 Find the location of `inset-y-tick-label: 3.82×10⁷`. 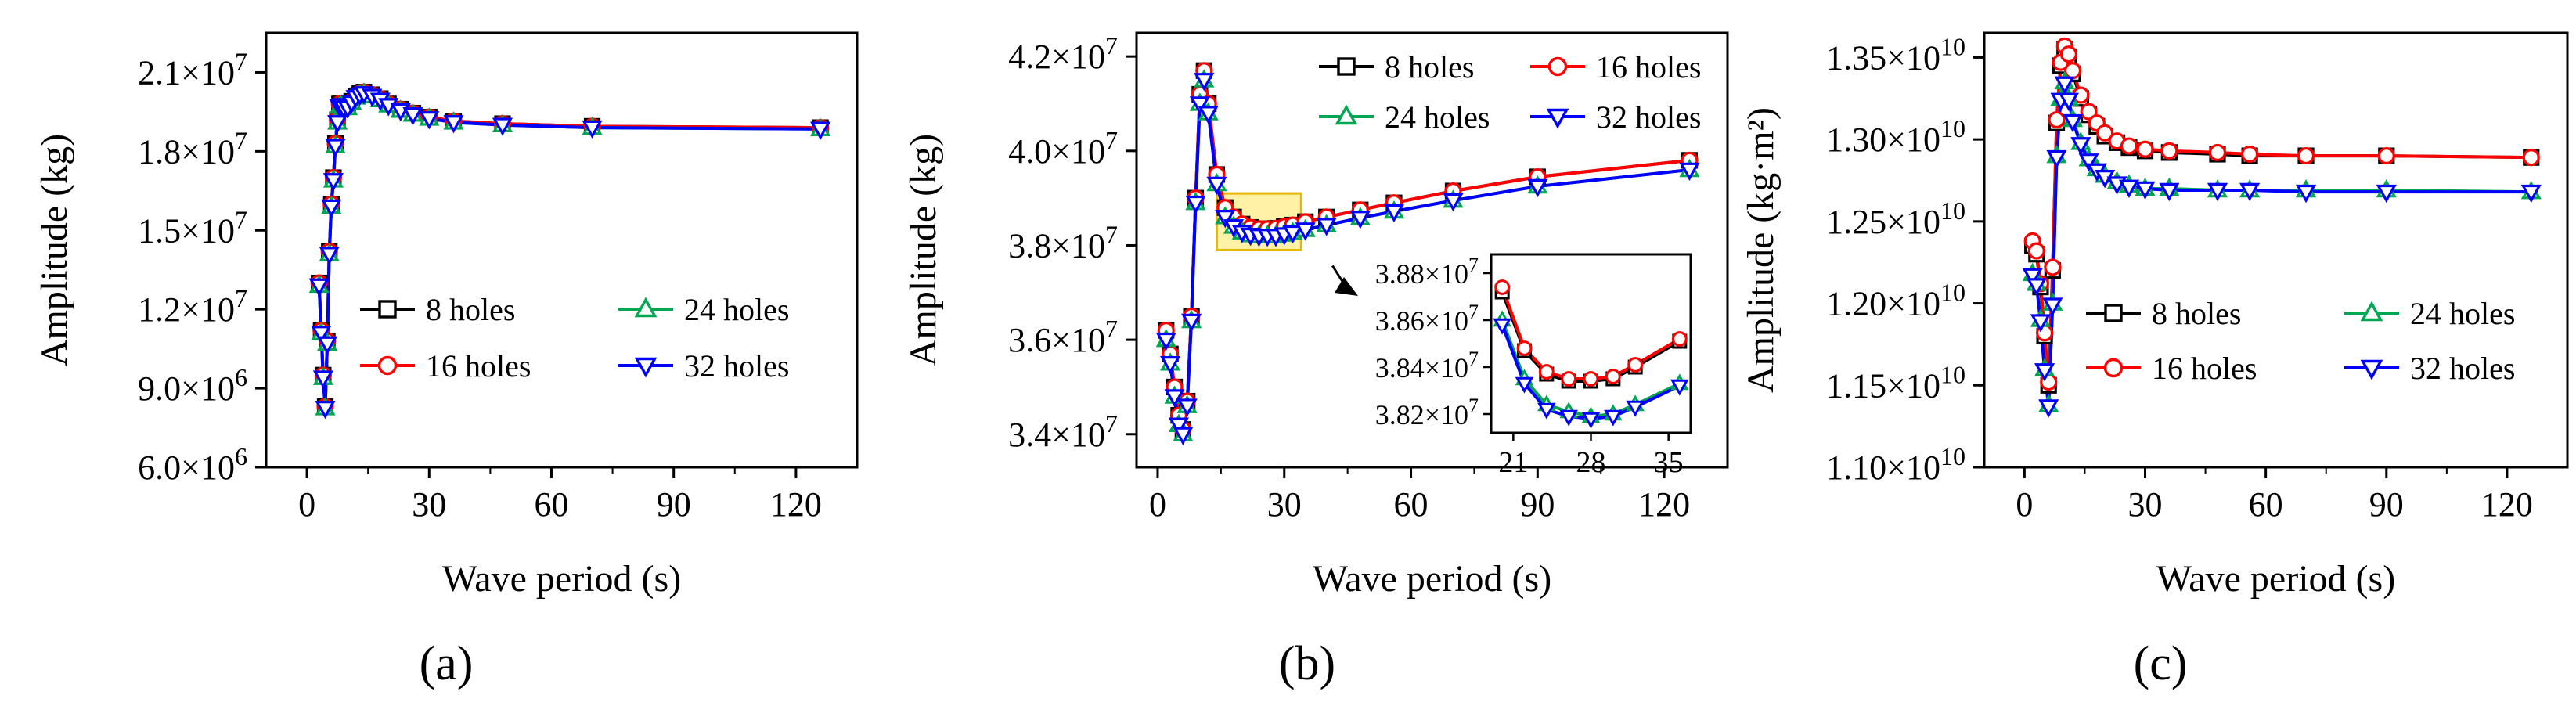

inset-y-tick-label: 3.82×10⁷ is located at coordinates (1427, 412).